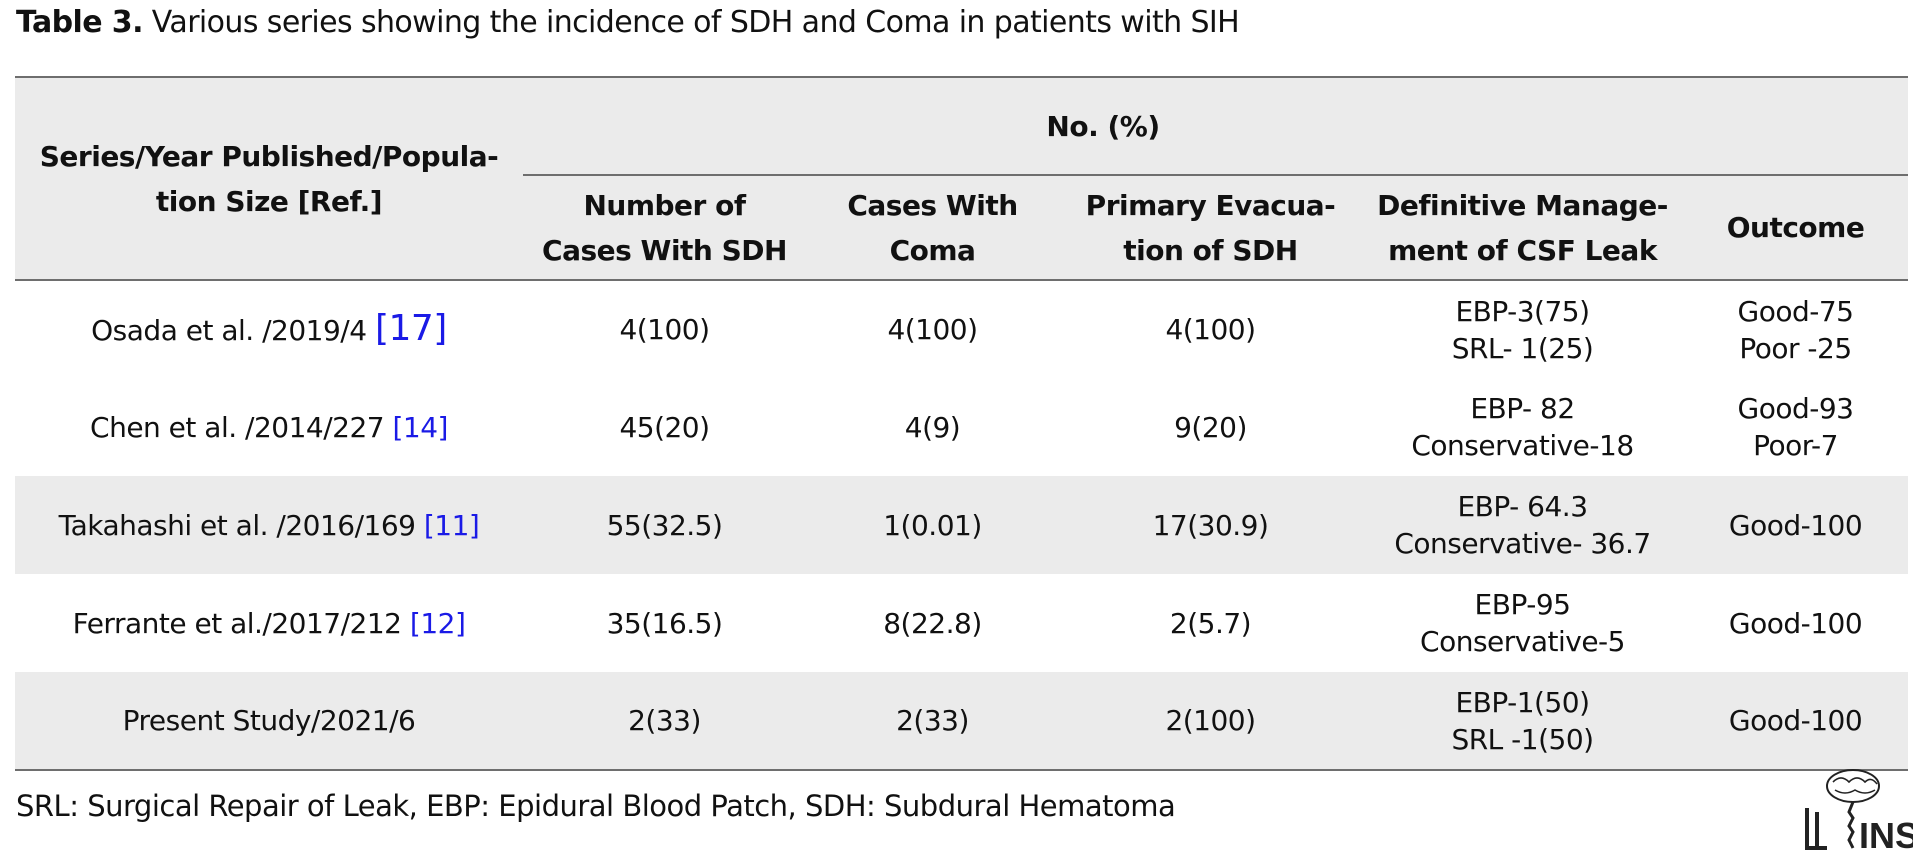 This screenshot has height=860, width=1923. Describe the element at coordinates (664, 720) in the screenshot. I see `cell-sdh: 2(33)` at that location.